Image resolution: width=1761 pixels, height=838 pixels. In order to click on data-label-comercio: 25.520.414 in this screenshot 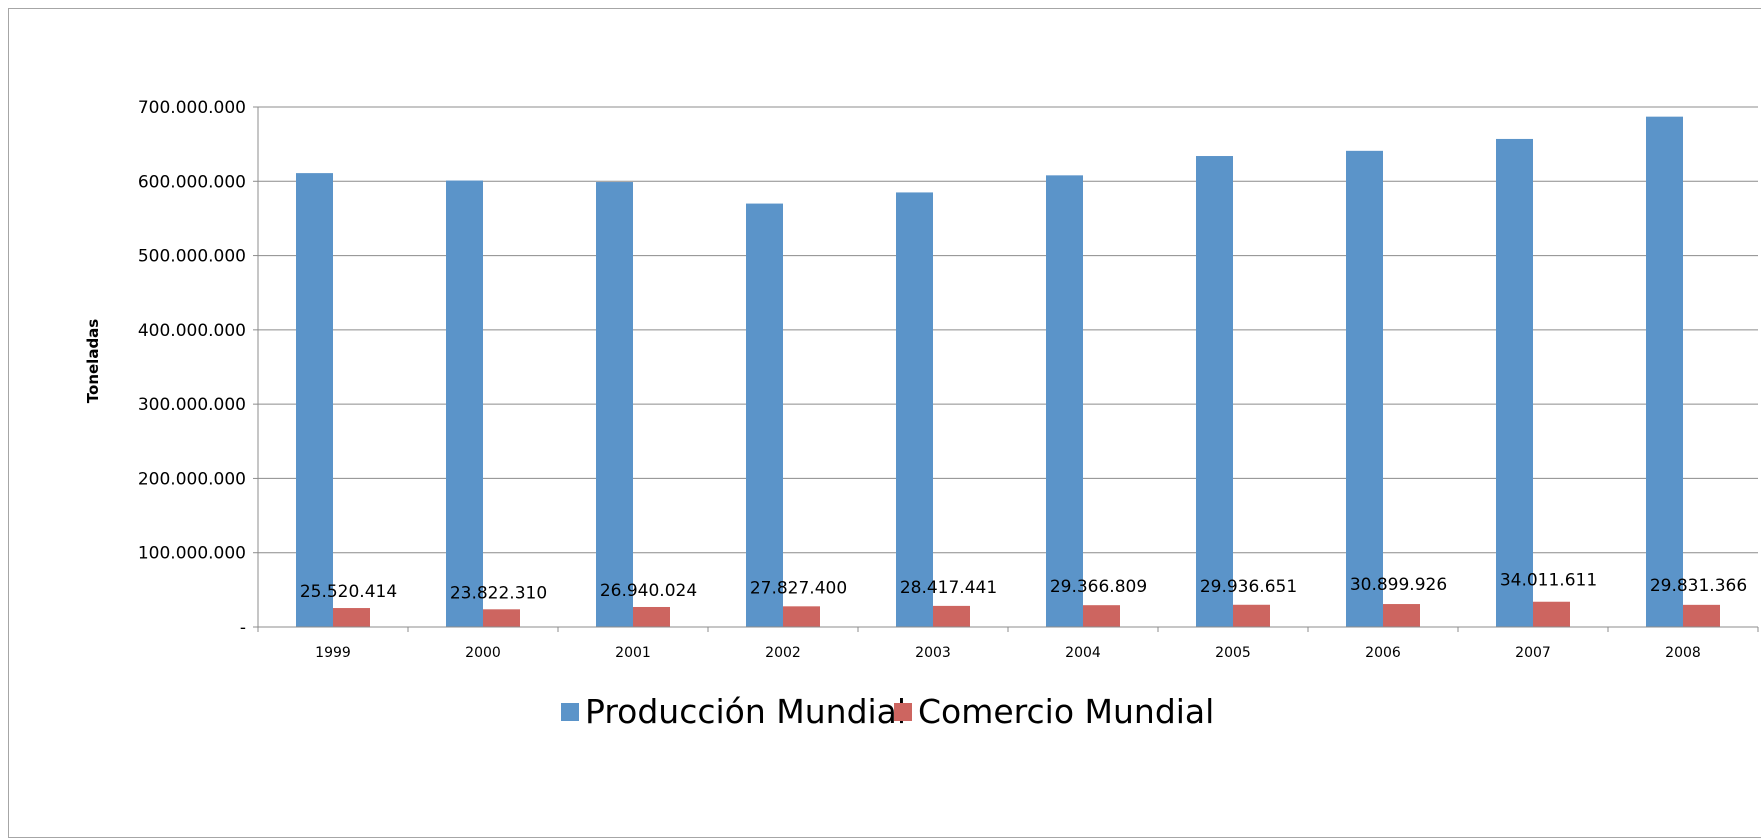, I will do `click(348, 592)`.